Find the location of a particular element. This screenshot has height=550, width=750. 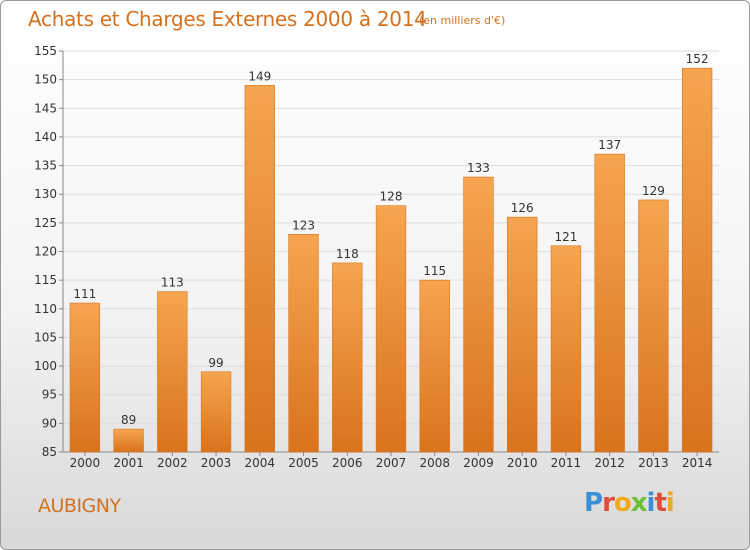

bar-2013 is located at coordinates (653, 326).